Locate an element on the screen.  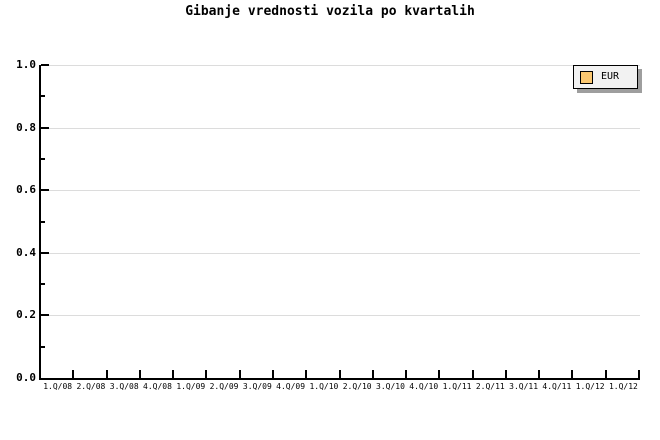
y-axis-label: 0.6 is located at coordinates (26, 189).